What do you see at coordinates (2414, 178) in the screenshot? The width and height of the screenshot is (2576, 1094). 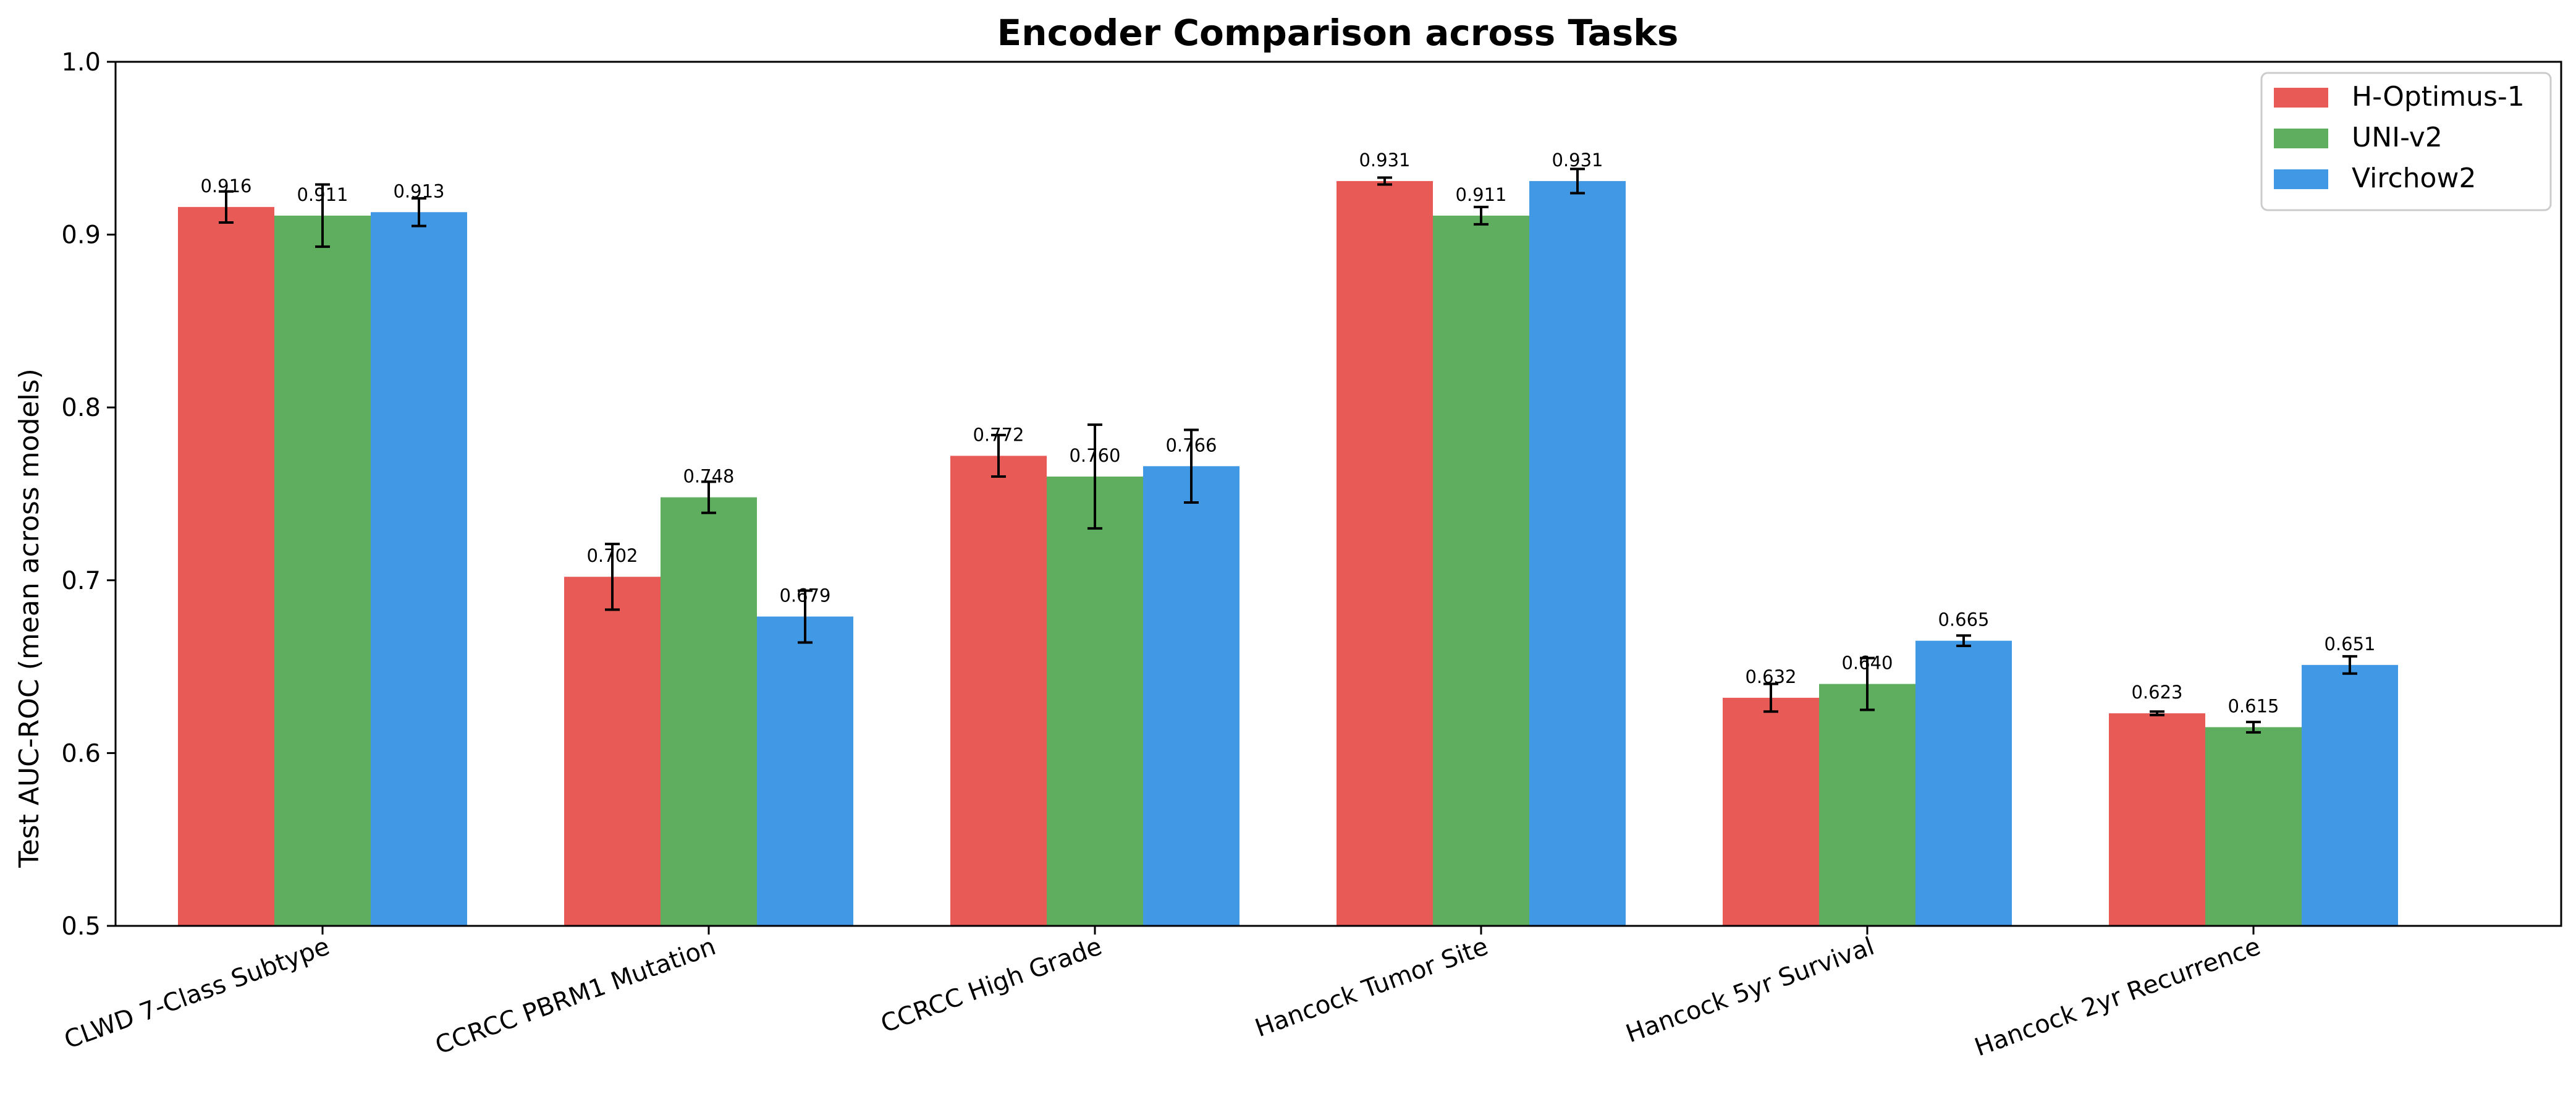 I see `legend-entry: Virchow2` at bounding box center [2414, 178].